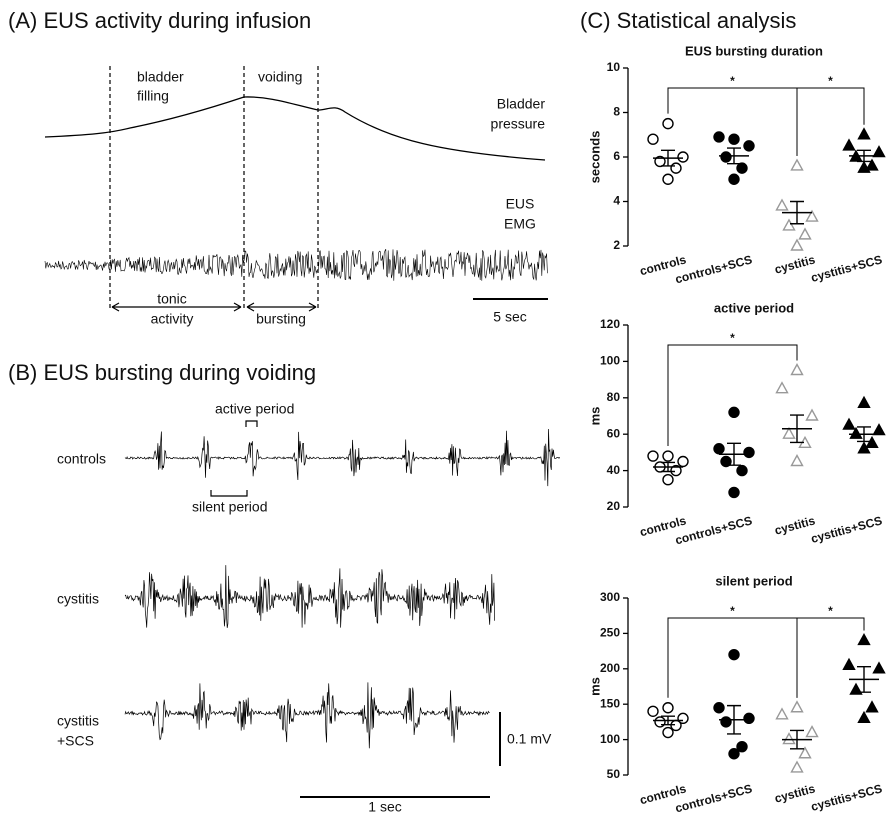 The width and height of the screenshot is (892, 820). What do you see at coordinates (614, 433) in the screenshot?
I see `y-tick-label: 60` at bounding box center [614, 433].